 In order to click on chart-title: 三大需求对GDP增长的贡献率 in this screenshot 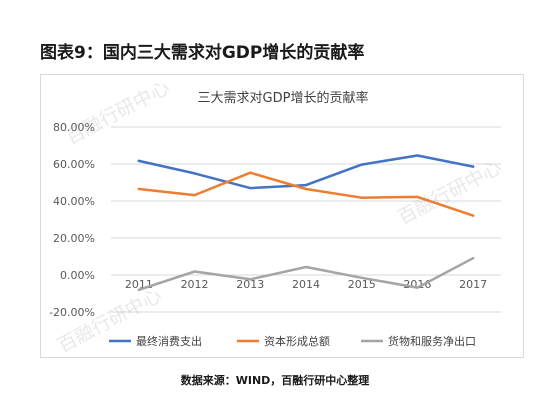, I will do `click(283, 98)`.